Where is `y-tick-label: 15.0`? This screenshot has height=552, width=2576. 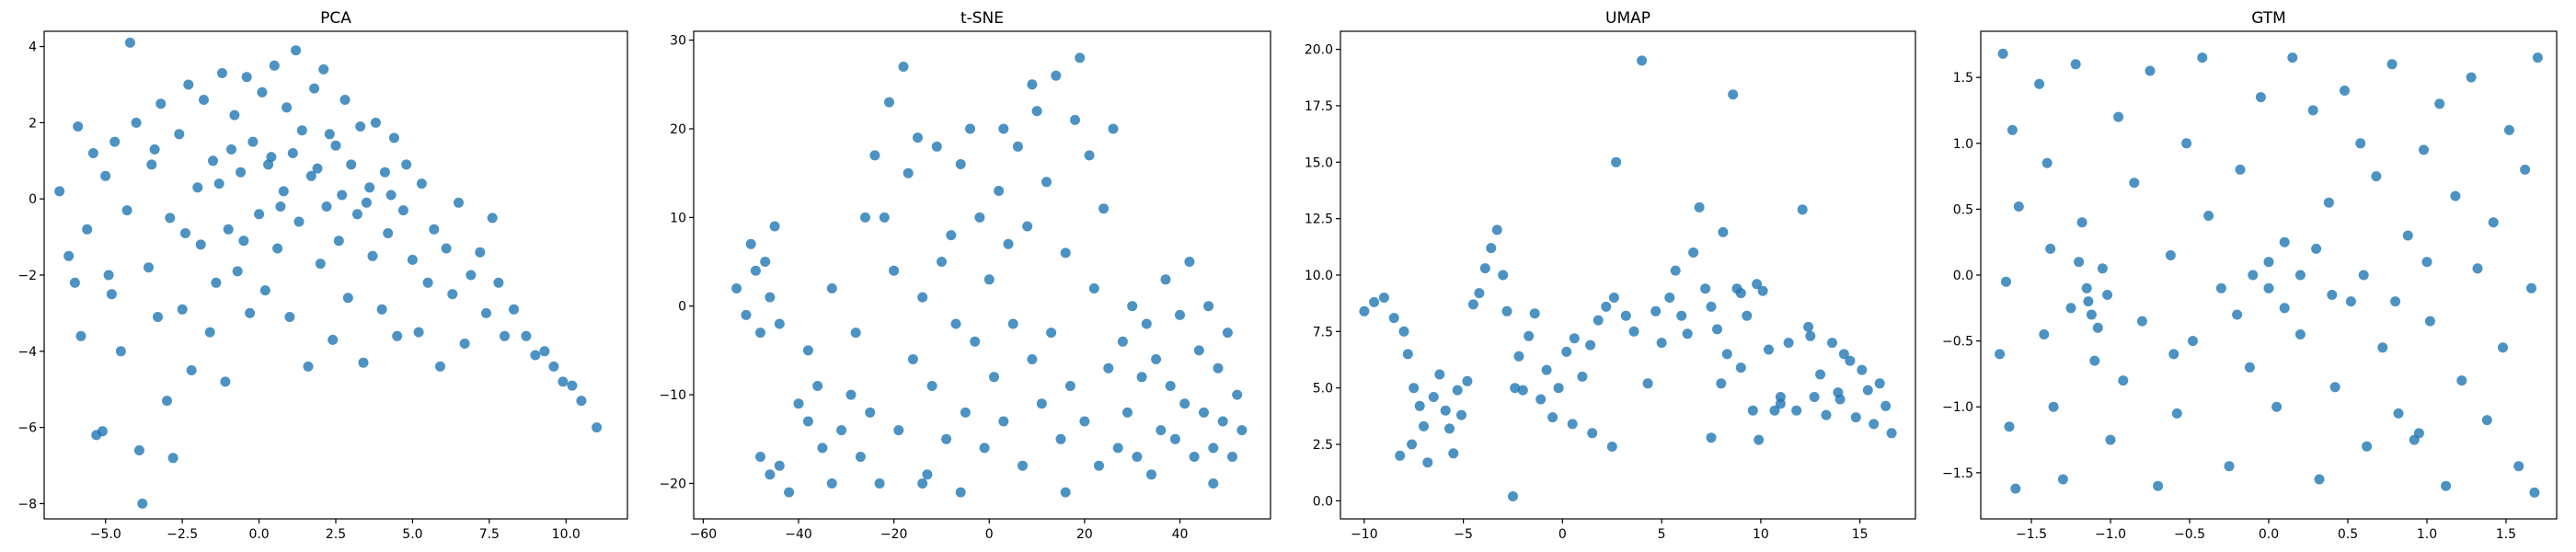 y-tick-label: 15.0 is located at coordinates (1319, 162).